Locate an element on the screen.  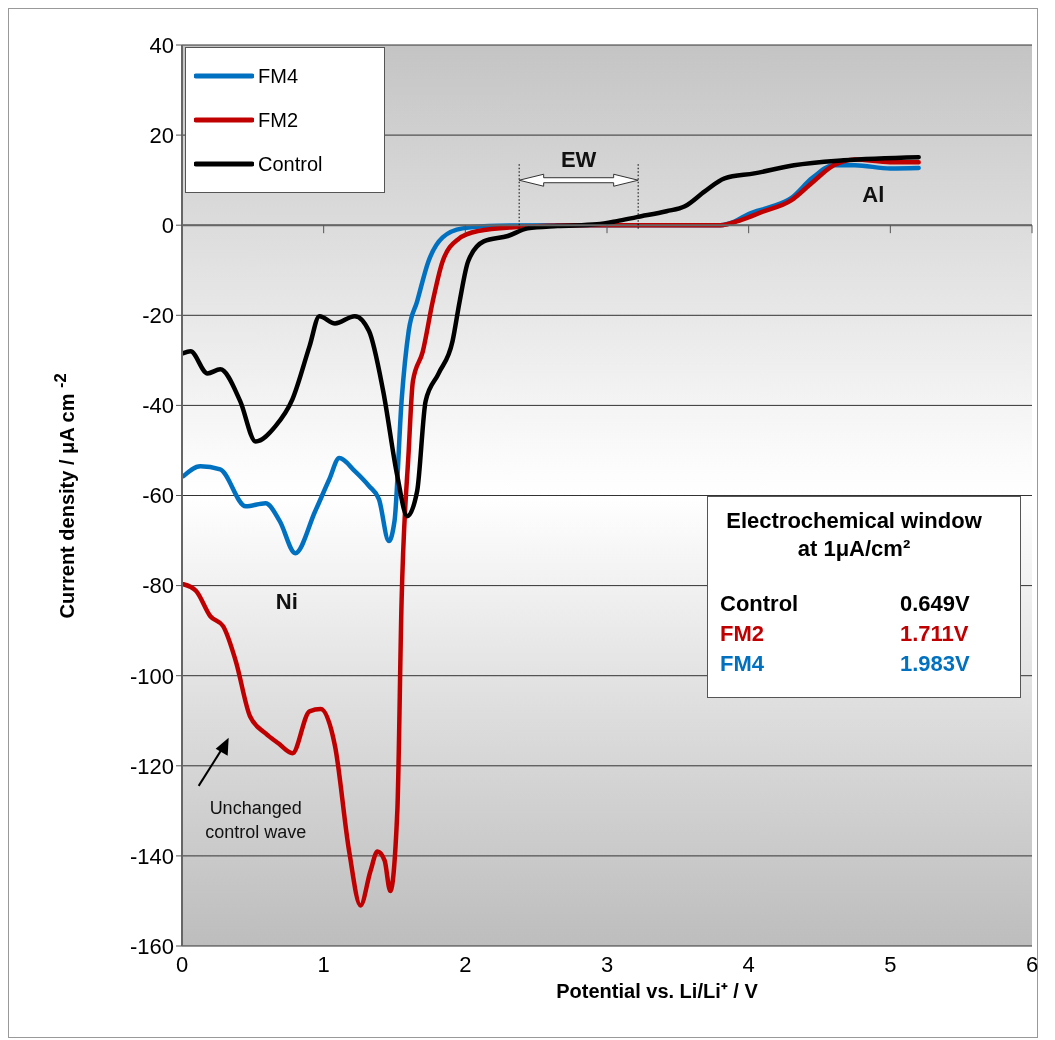
text: FM4 1.983V is located at coordinates (845, 663).